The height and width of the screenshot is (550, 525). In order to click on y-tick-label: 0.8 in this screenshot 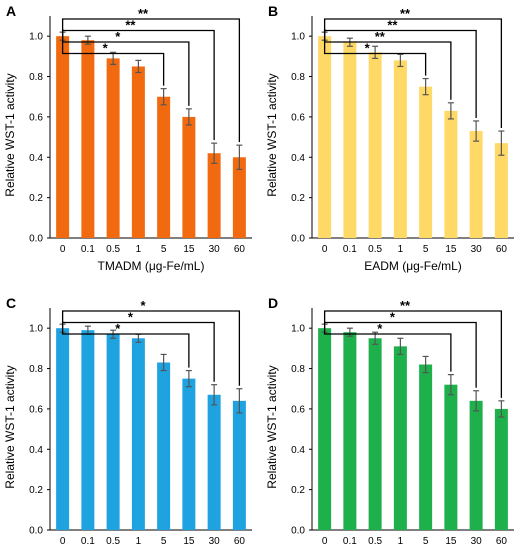, I will do `click(298, 77)`.